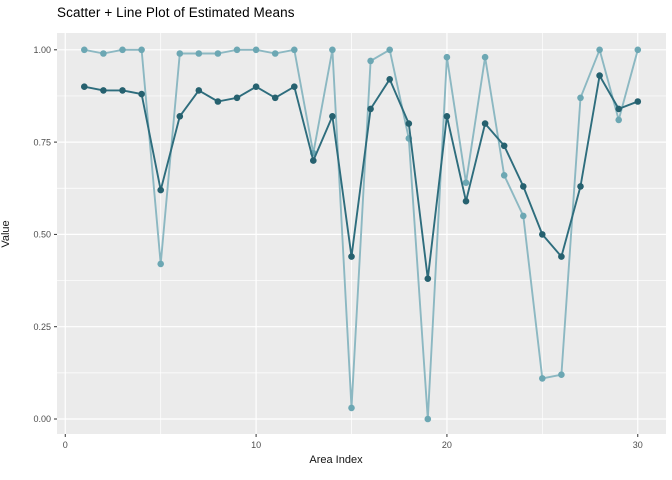 This screenshot has width=672, height=480. What do you see at coordinates (336, 460) in the screenshot?
I see `x-axis-title: Area Index` at bounding box center [336, 460].